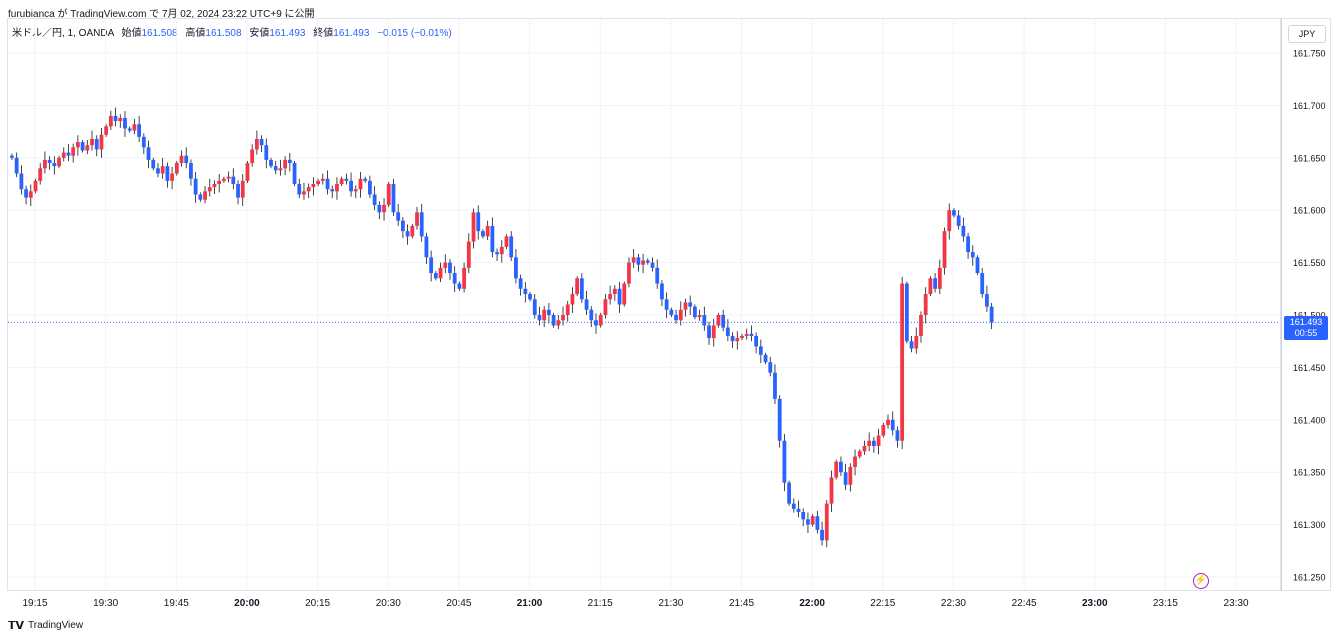 The height and width of the screenshot is (638, 1338). What do you see at coordinates (1307, 34) in the screenshot?
I see `currency-button: JPY` at bounding box center [1307, 34].